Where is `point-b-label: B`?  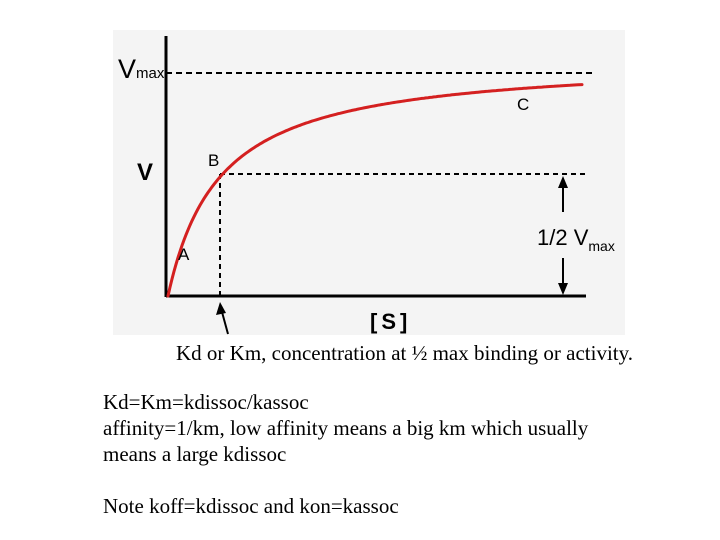 point-b-label: B is located at coordinates (213, 160).